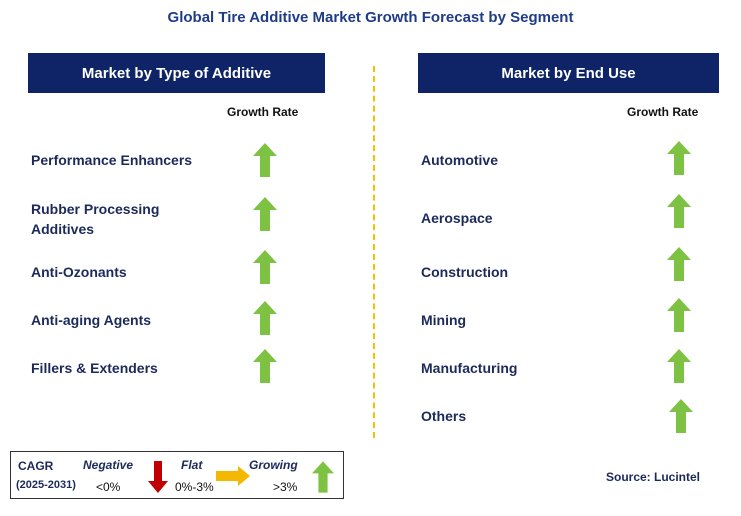 Image resolution: width=741 pixels, height=516 pixels. I want to click on end-use-label: Aerospace, so click(457, 218).